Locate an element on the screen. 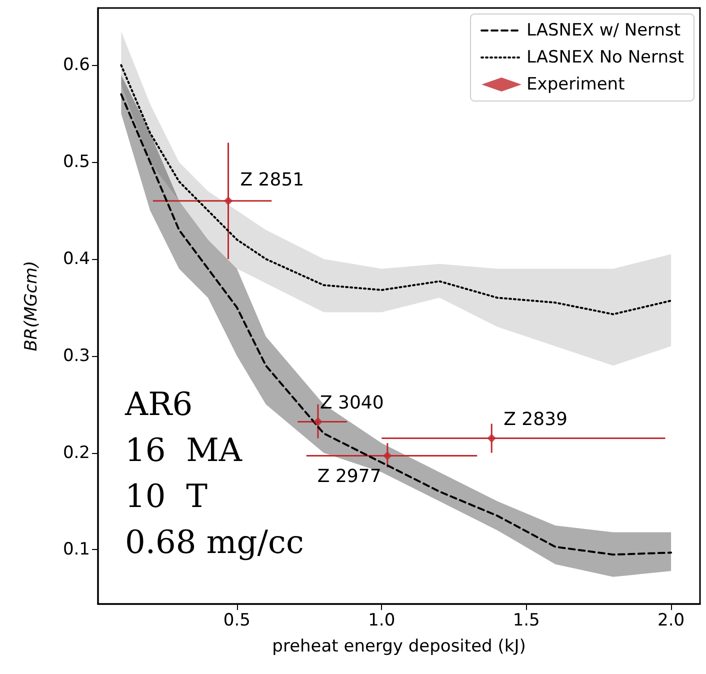 The width and height of the screenshot is (706, 674). y-tick-label: 0.6 is located at coordinates (76, 65).